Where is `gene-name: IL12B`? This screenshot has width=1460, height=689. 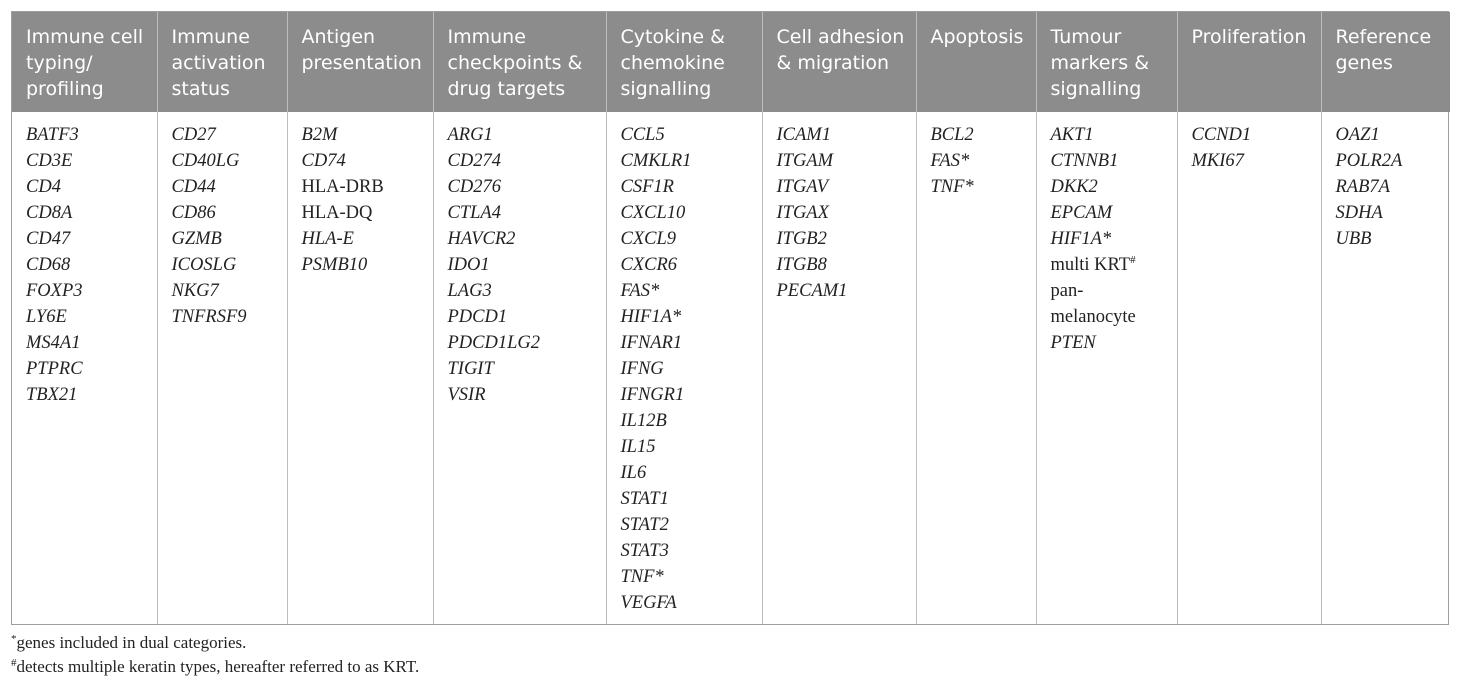 gene-name: IL12B is located at coordinates (687, 421).